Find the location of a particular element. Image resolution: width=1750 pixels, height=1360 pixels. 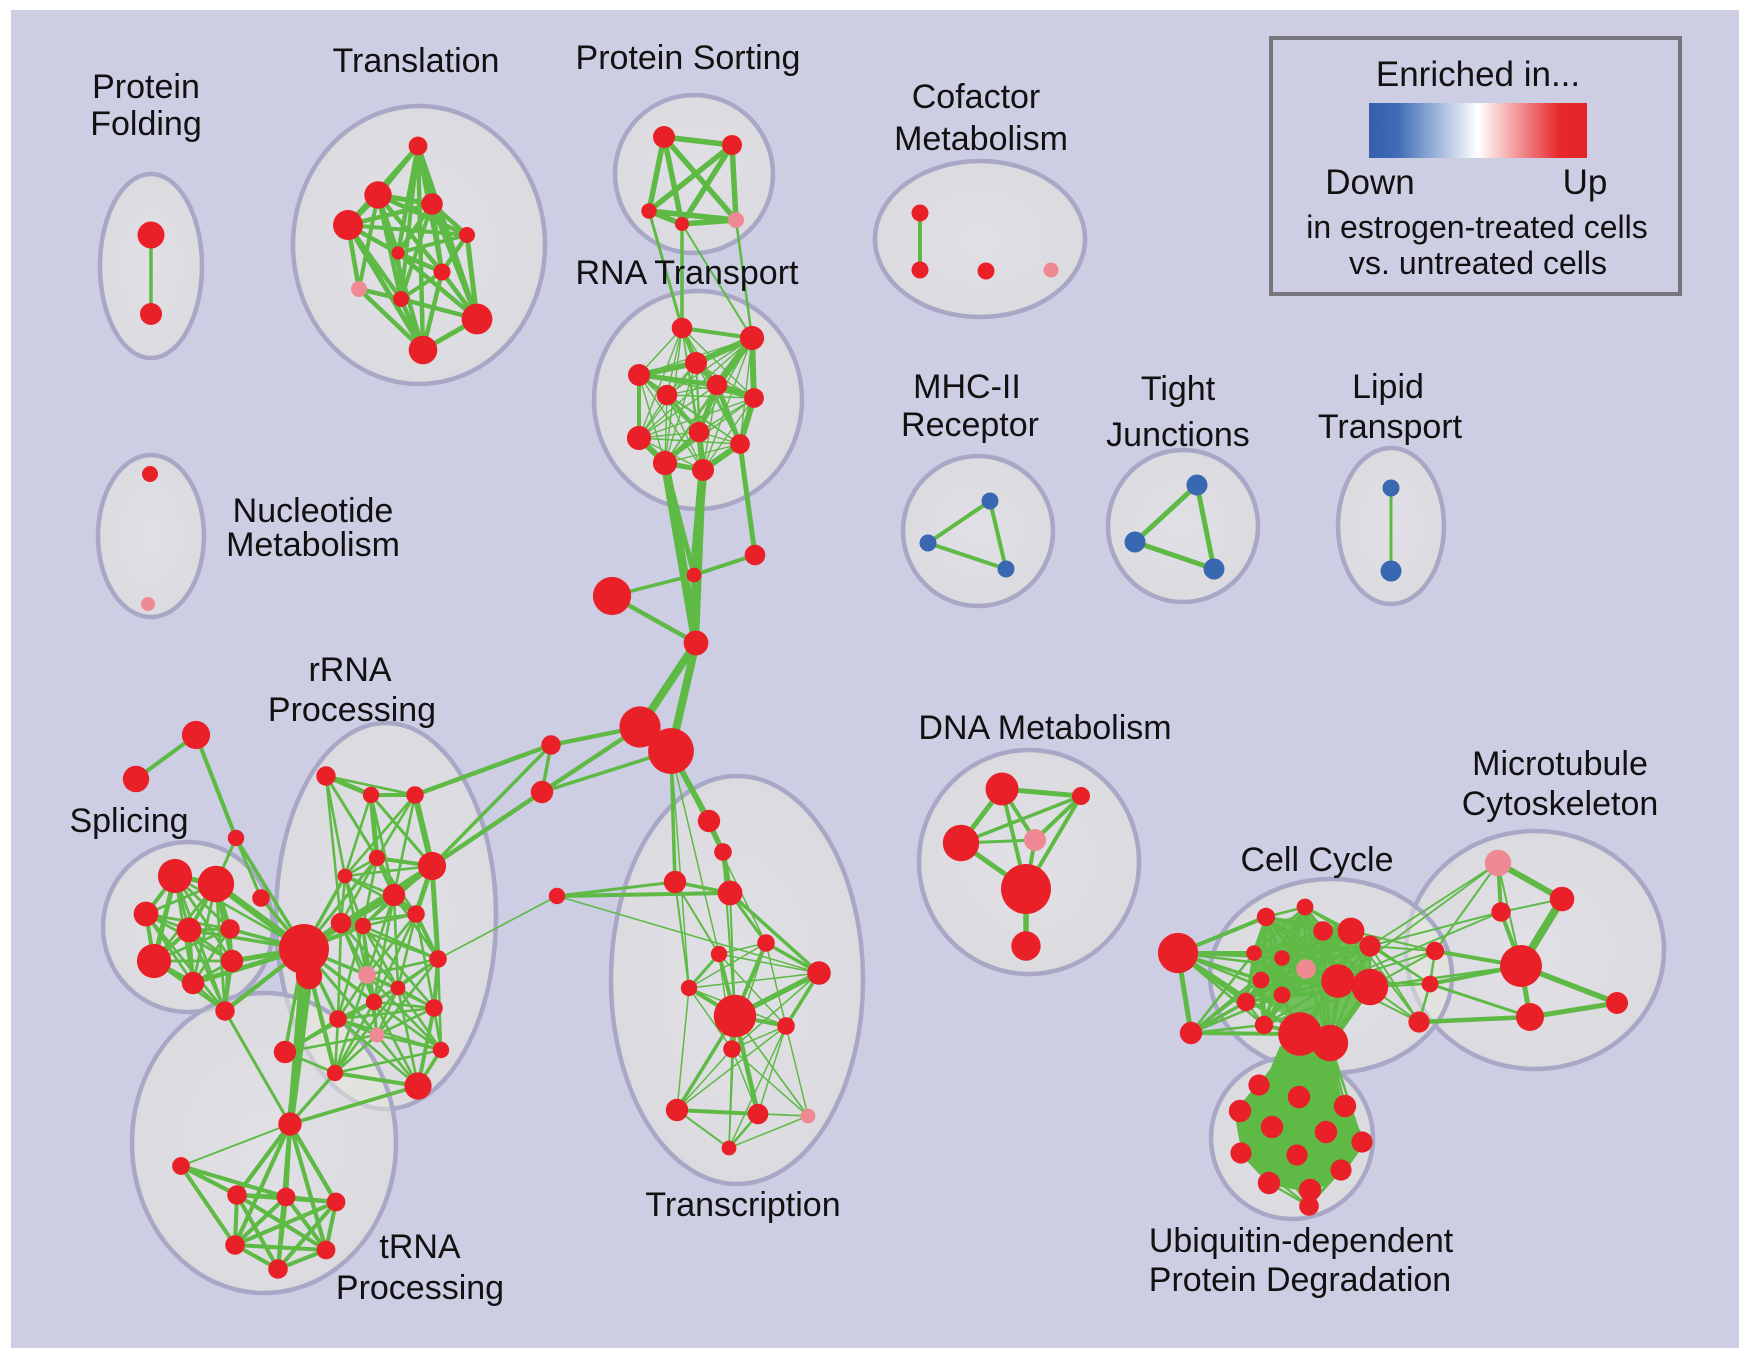

svg-text: Junctions is located at coordinates (1178, 435).